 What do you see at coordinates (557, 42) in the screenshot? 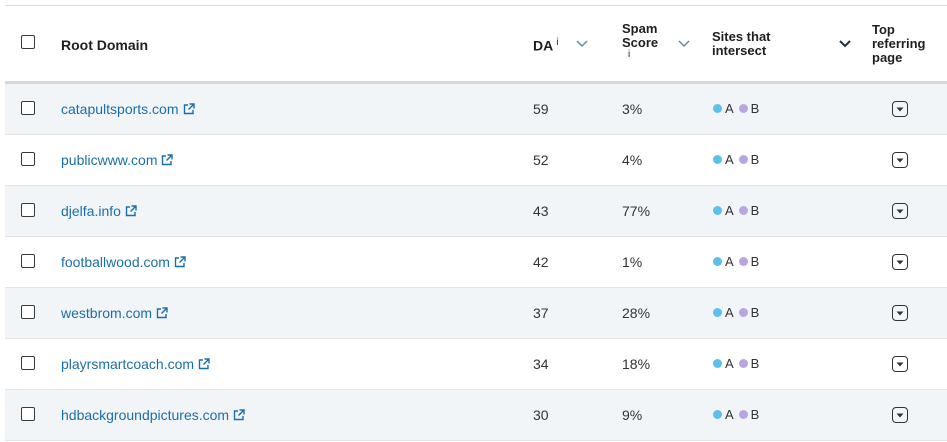
I see `da-info-icon: i` at bounding box center [557, 42].